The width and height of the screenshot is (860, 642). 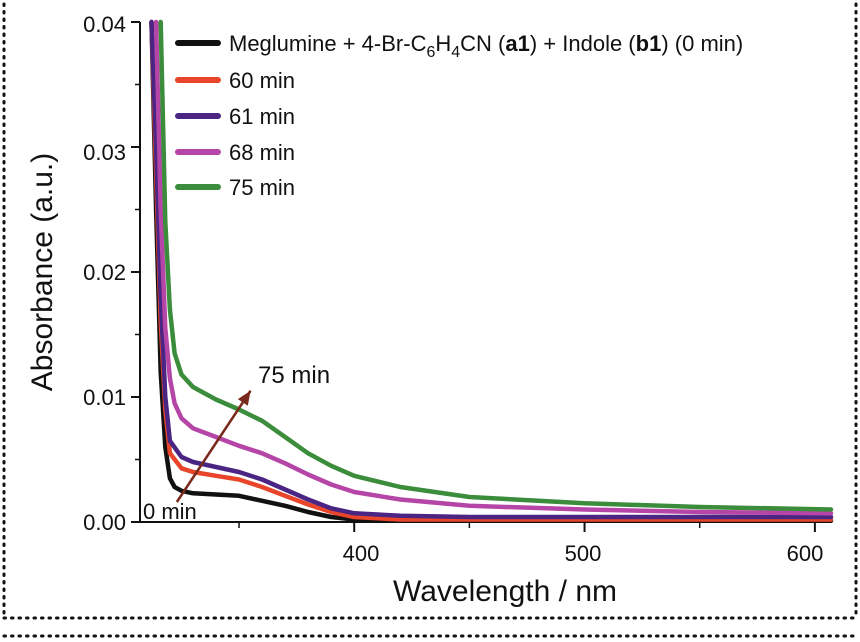 I want to click on y-tick-label: 0.01, so click(x=104, y=397).